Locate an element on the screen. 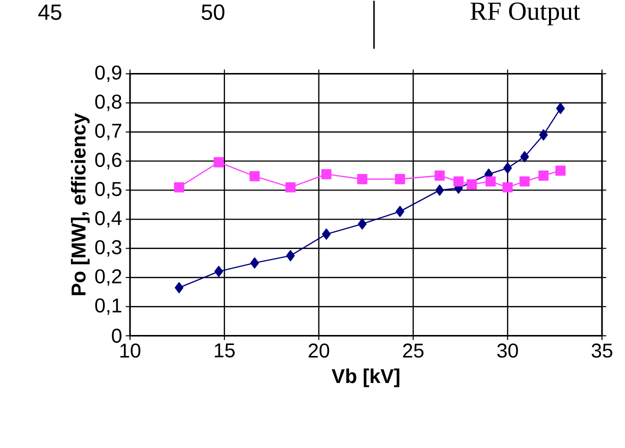  y-tick-label: 0,9 is located at coordinates (108, 74).